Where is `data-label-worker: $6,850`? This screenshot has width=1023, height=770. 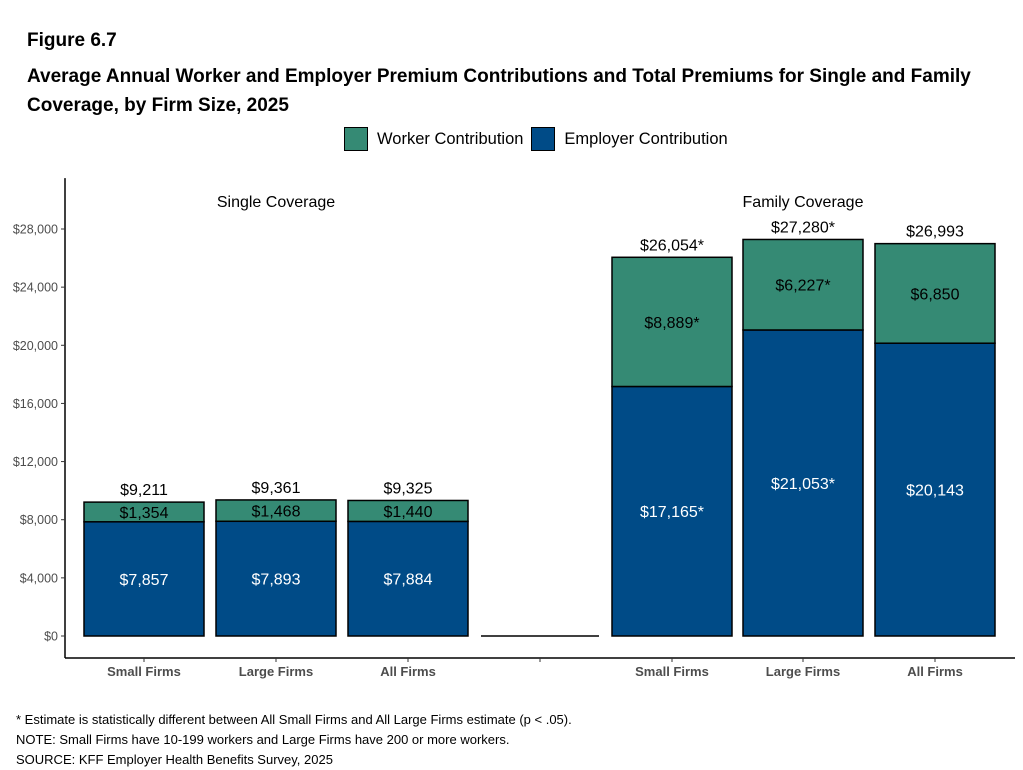
data-label-worker: $6,850 is located at coordinates (935, 294).